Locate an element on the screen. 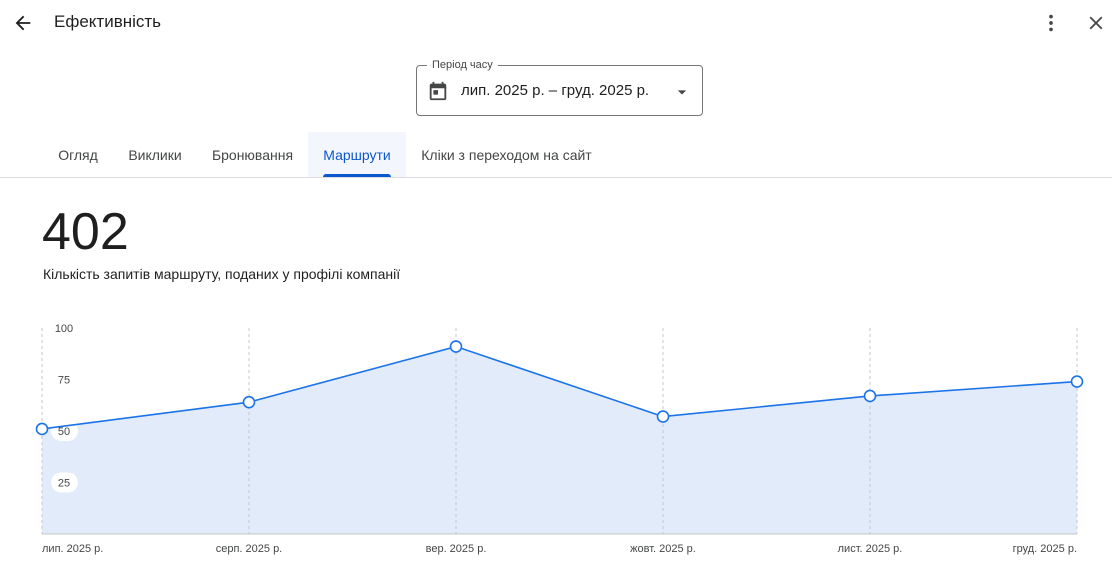  tab-label: Виклики is located at coordinates (155, 154).